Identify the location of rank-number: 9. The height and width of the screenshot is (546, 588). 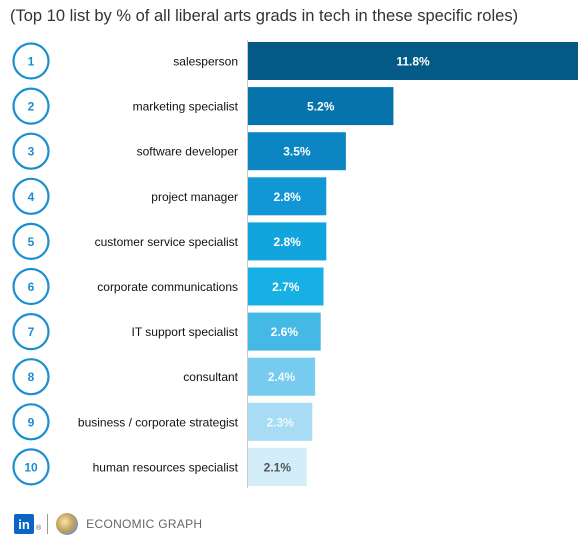
(31, 422).